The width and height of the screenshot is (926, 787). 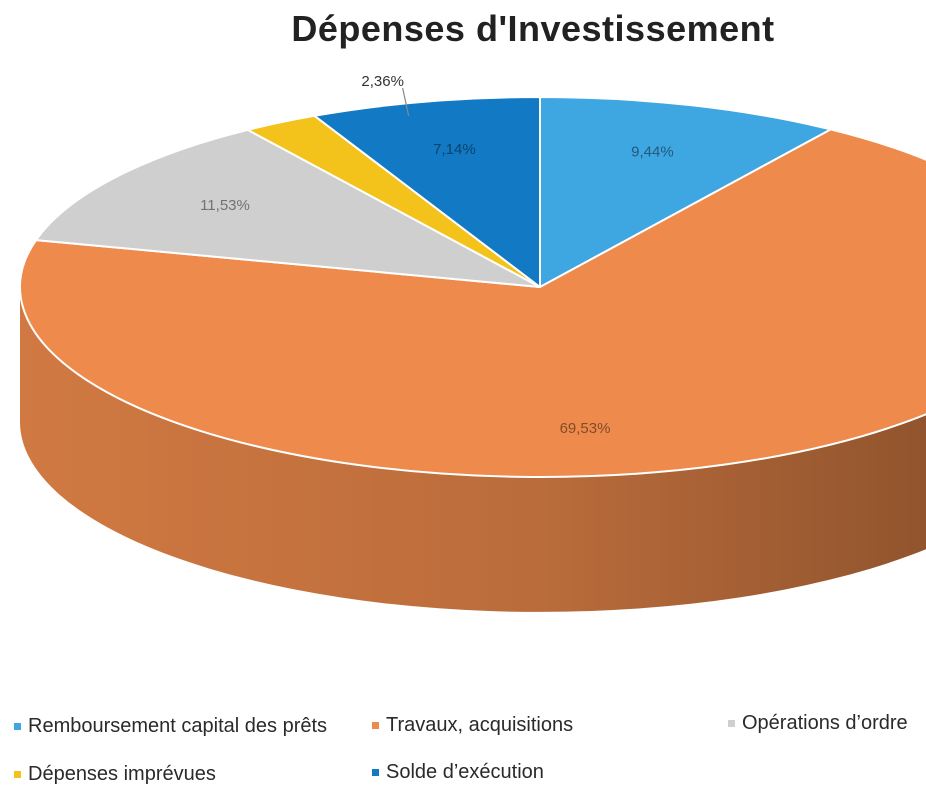 I want to click on legend-label-remboursement: Remboursement capital des prêts, so click(x=178, y=726).